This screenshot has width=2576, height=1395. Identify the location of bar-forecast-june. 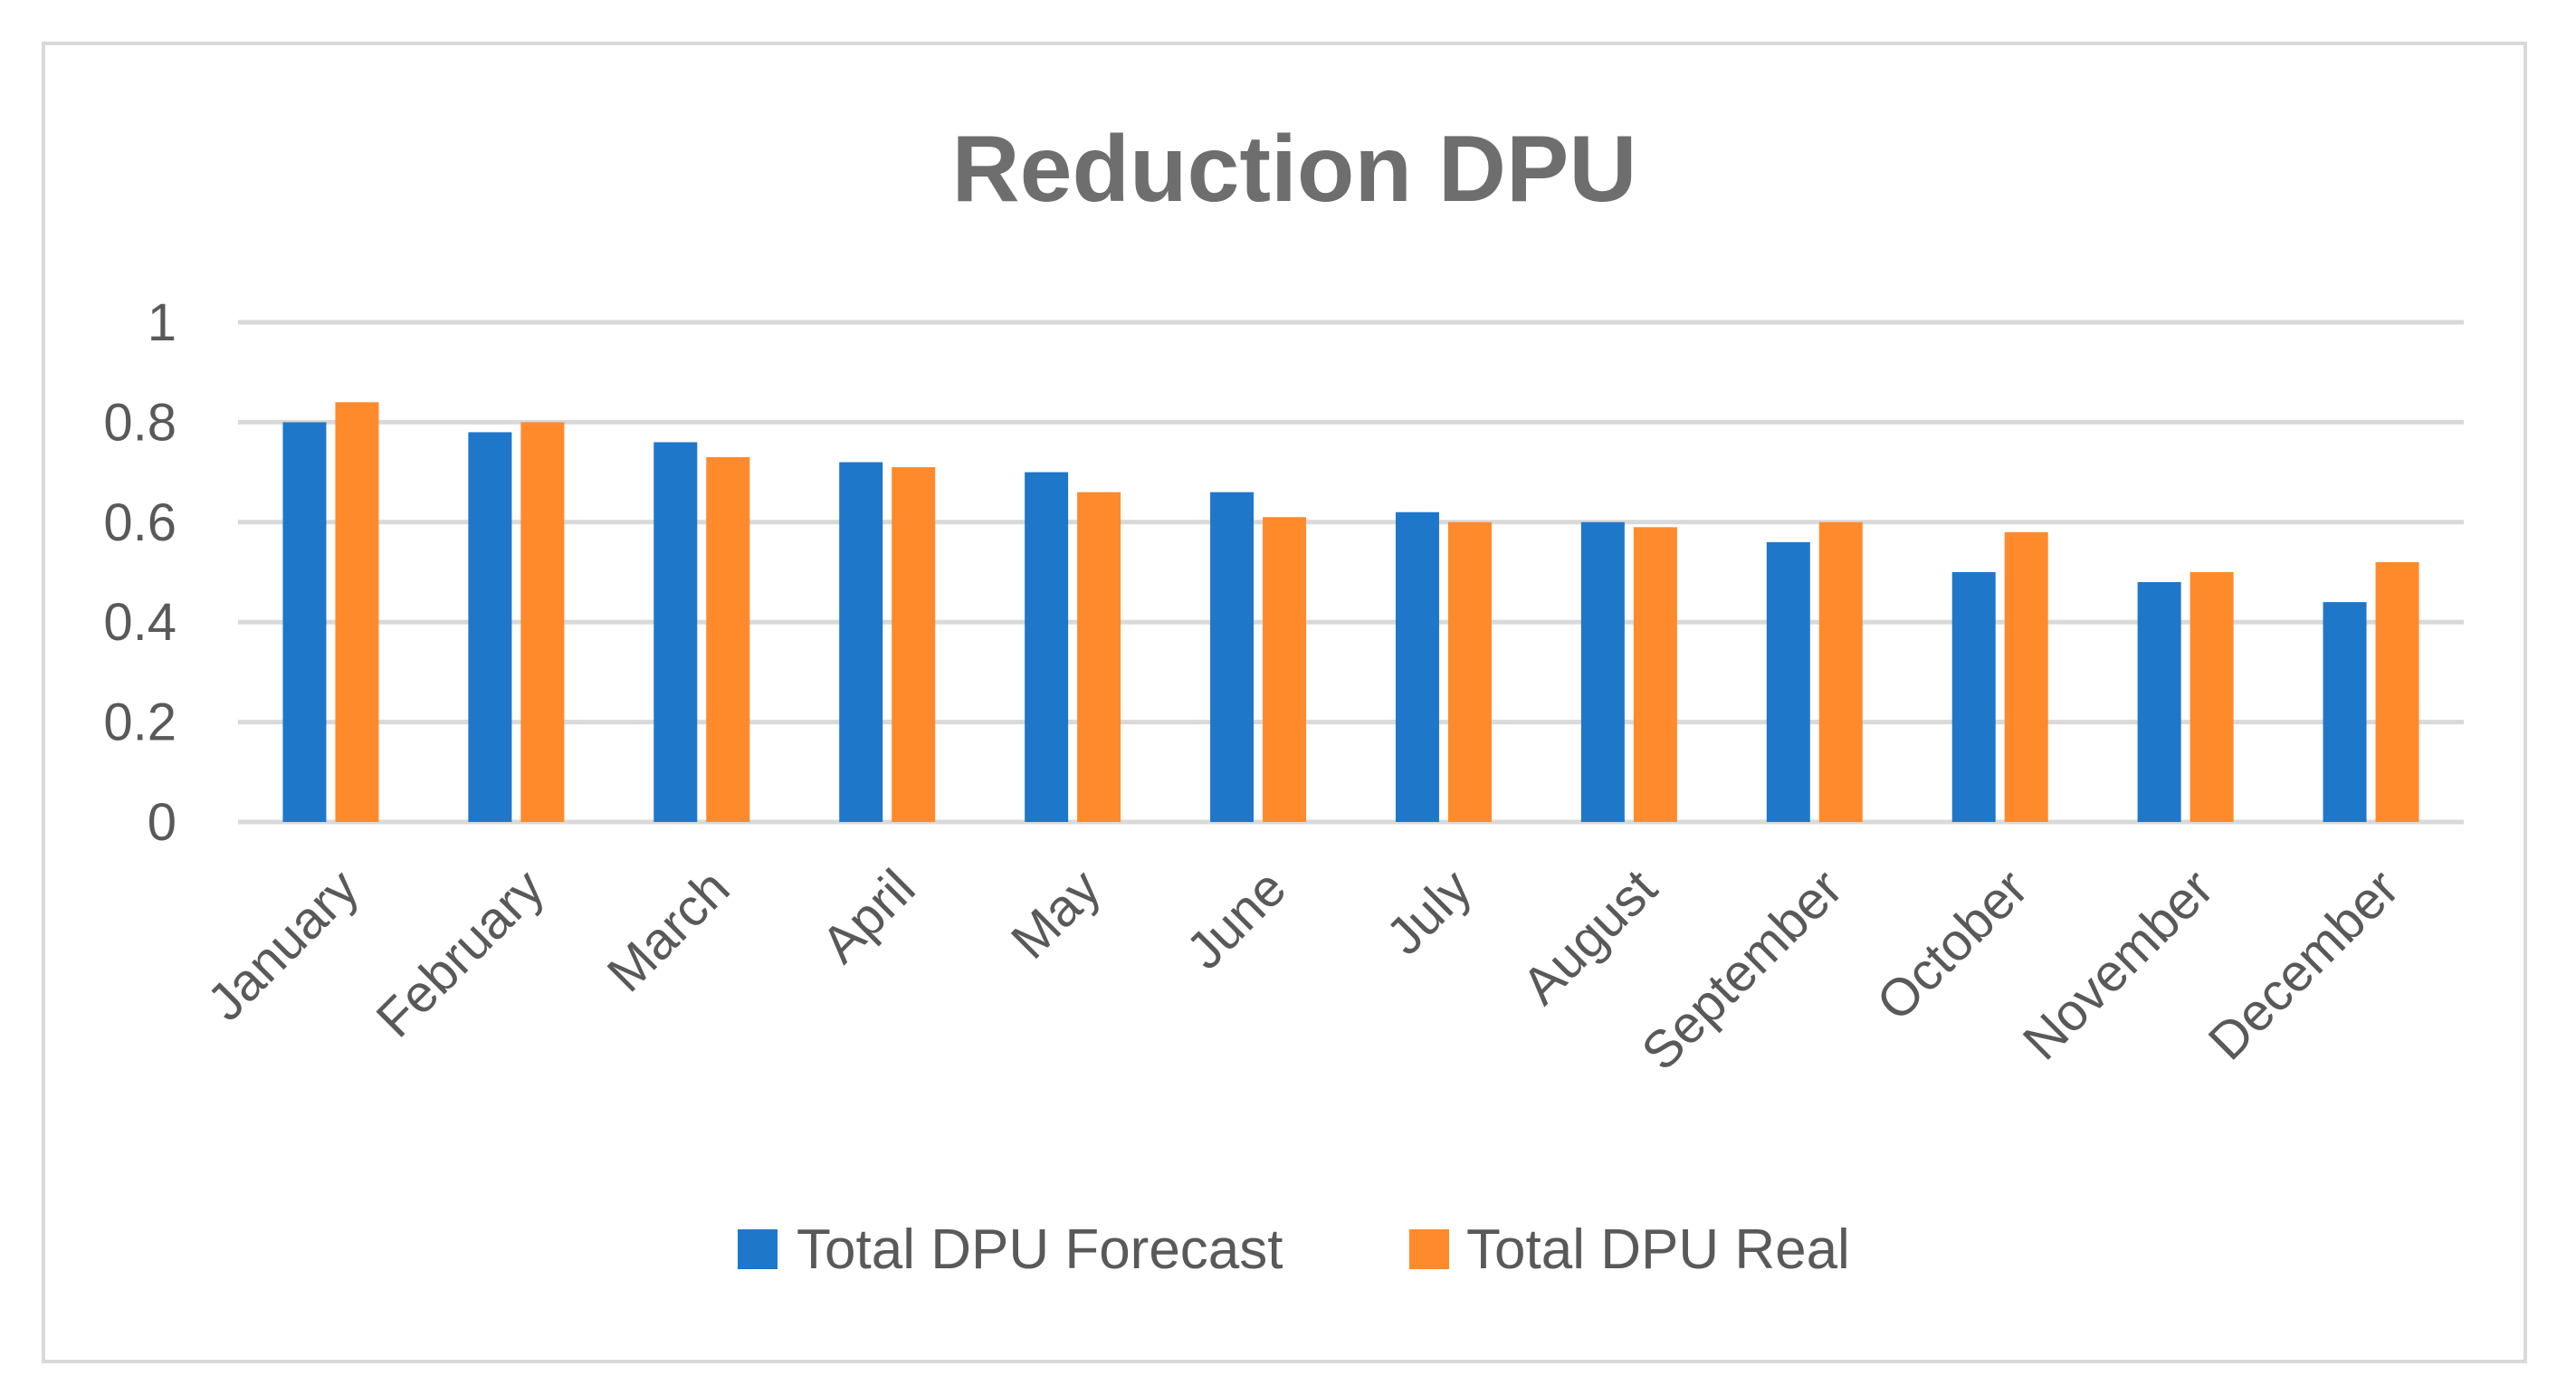
(1232, 657).